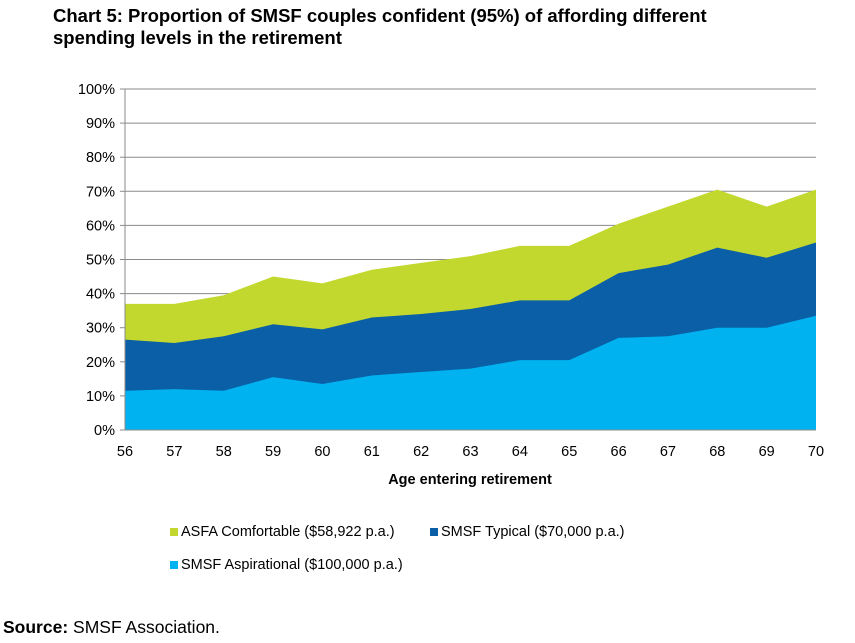 The image size is (855, 643). I want to click on legend-item-asfa-comfortable: ASFA Comfortable ($58,922 p.a.), so click(282, 532).